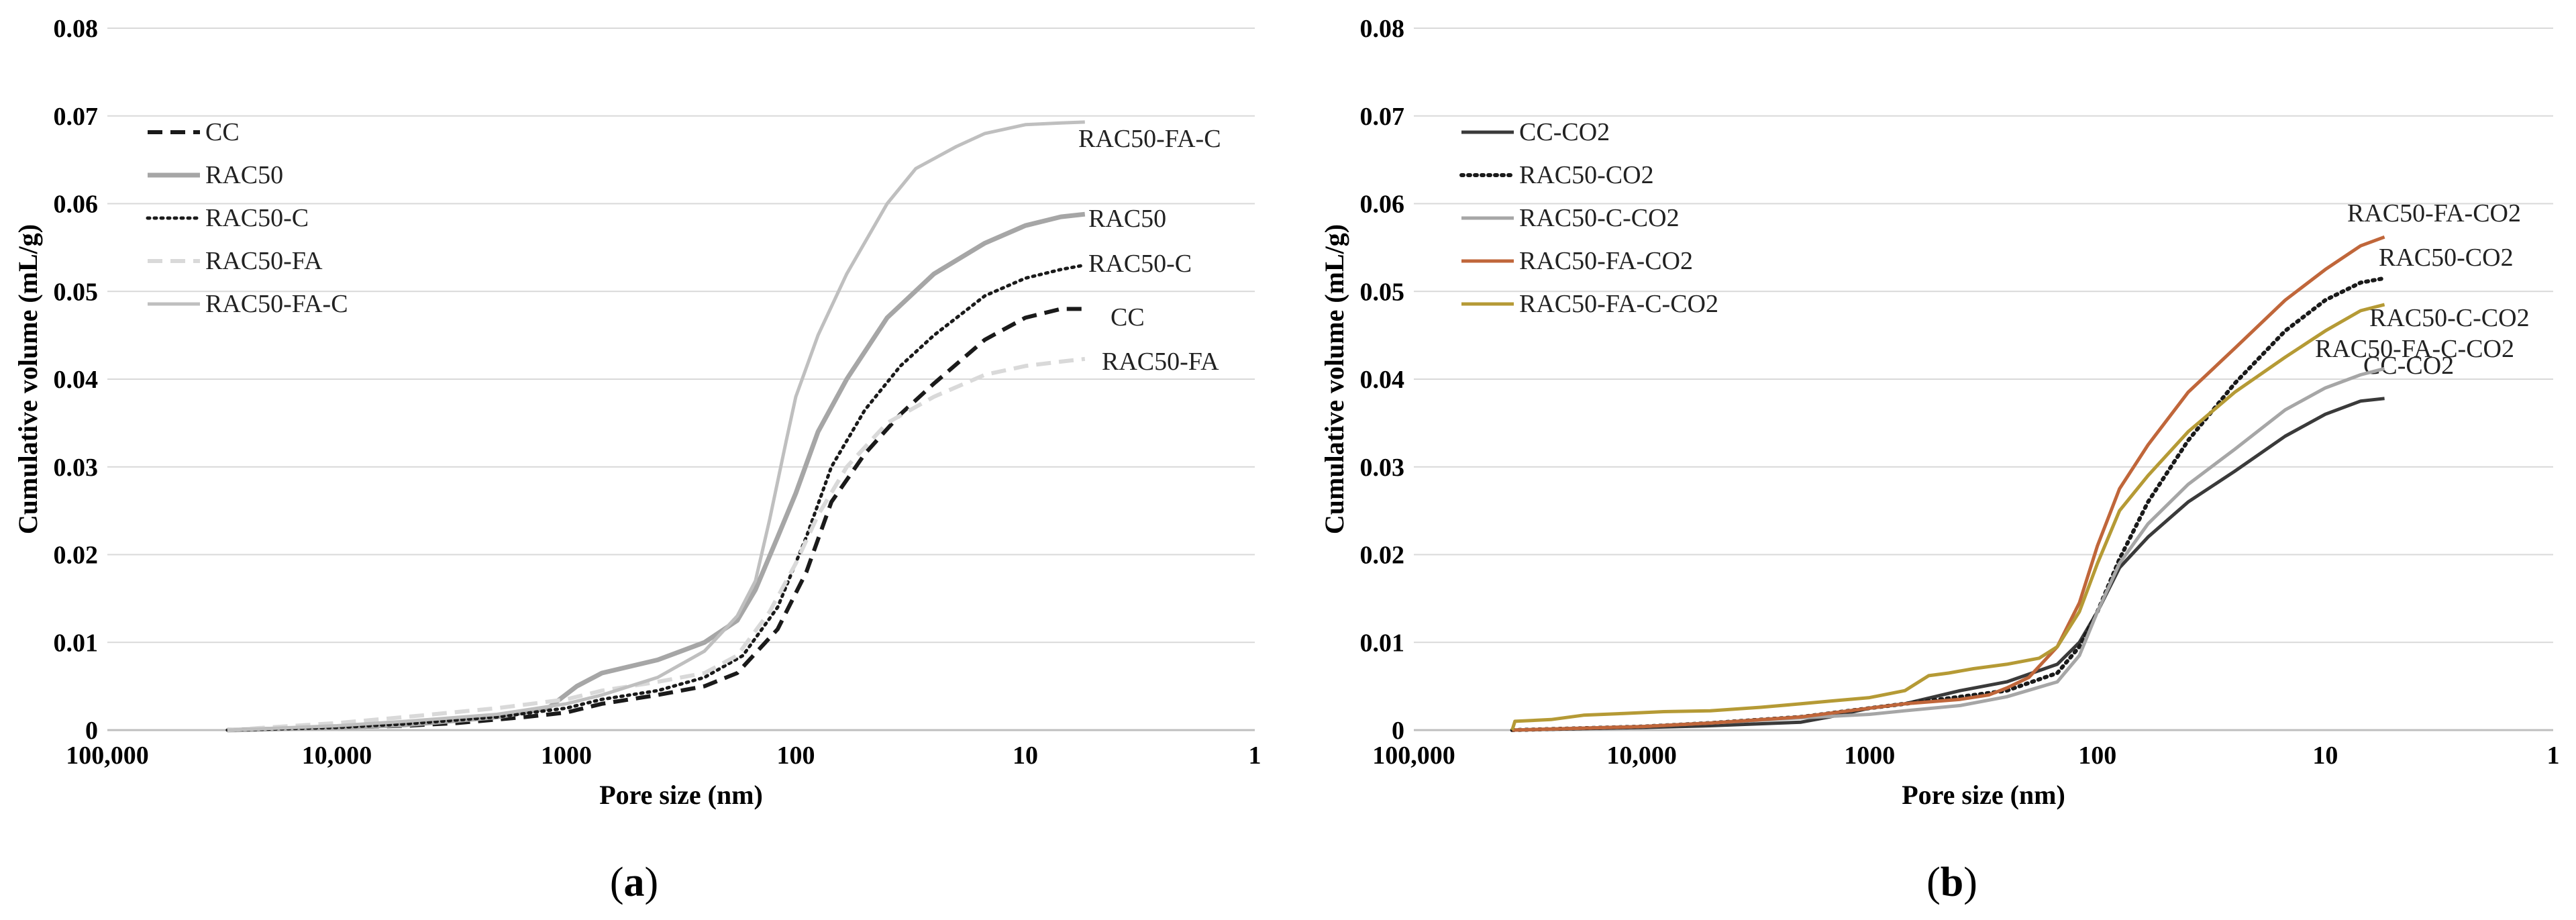  What do you see at coordinates (257, 218) in the screenshot?
I see `legend-label: RAC50-C` at bounding box center [257, 218].